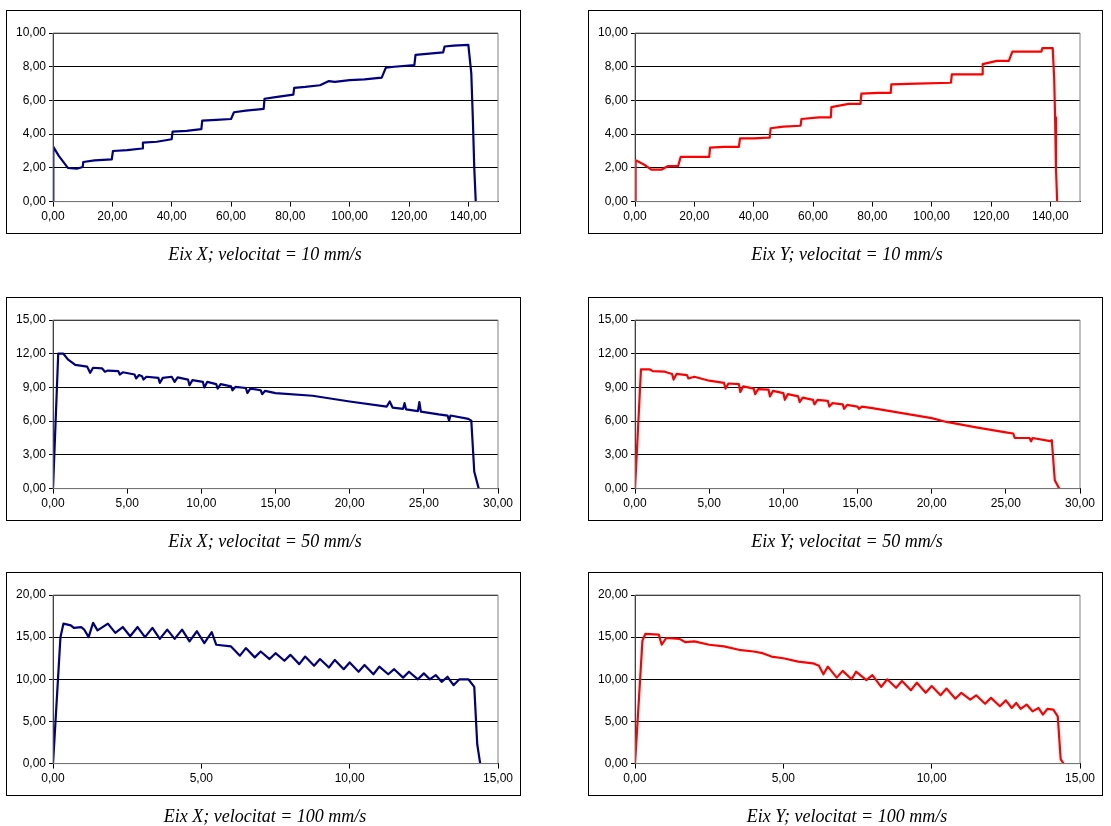 The image size is (1111, 826). What do you see at coordinates (847, 254) in the screenshot?
I see `text: Eix Y; velocitat = 10 mm/s` at bounding box center [847, 254].